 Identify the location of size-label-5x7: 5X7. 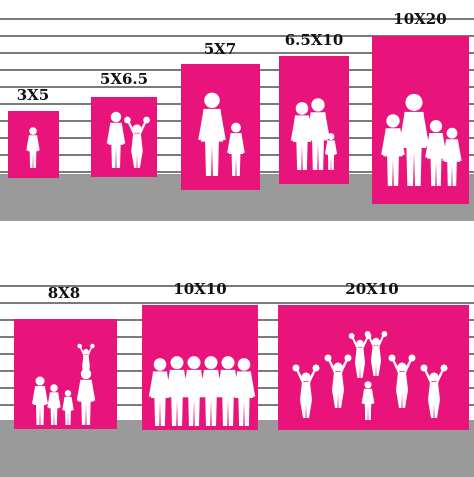
(220, 49).